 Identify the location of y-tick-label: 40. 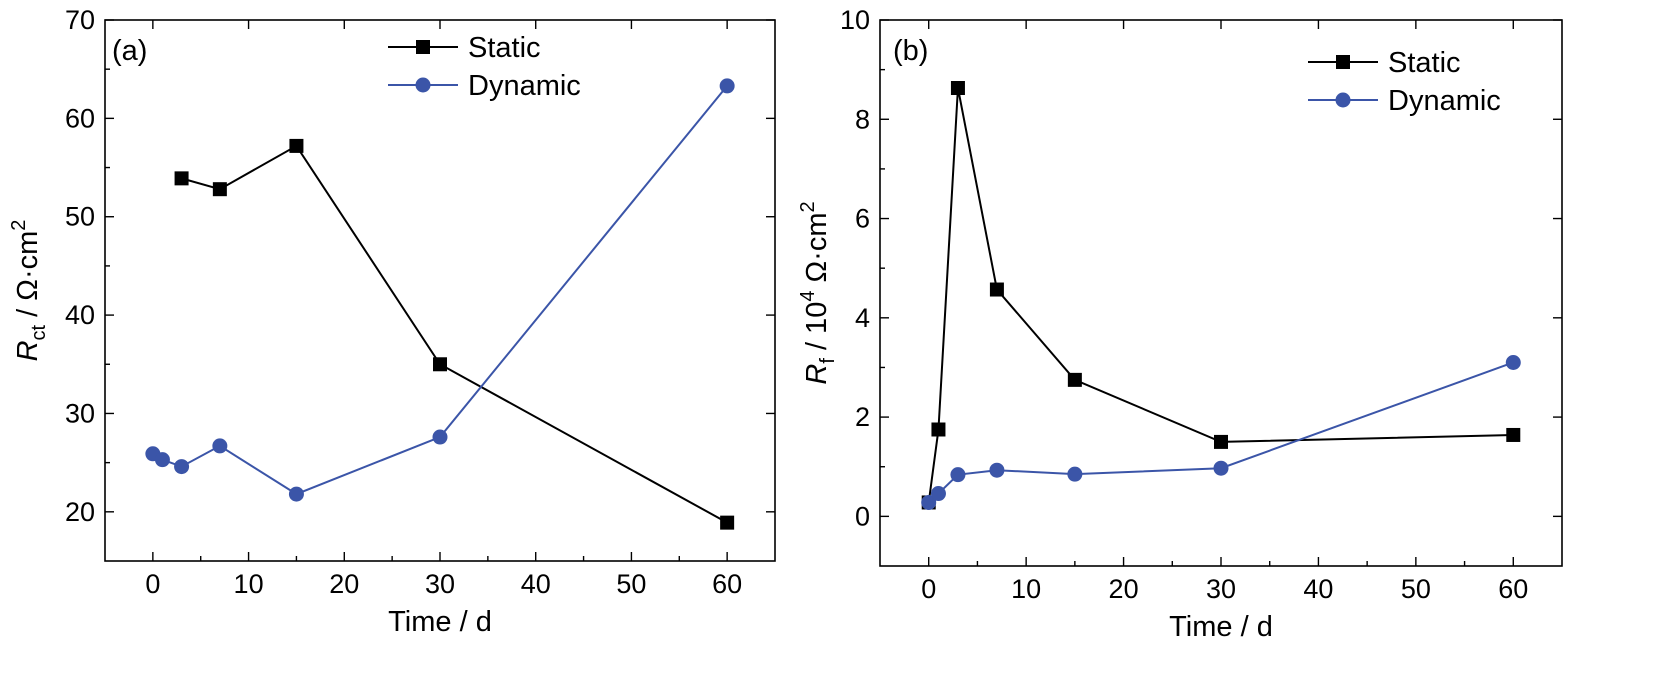
(80, 315).